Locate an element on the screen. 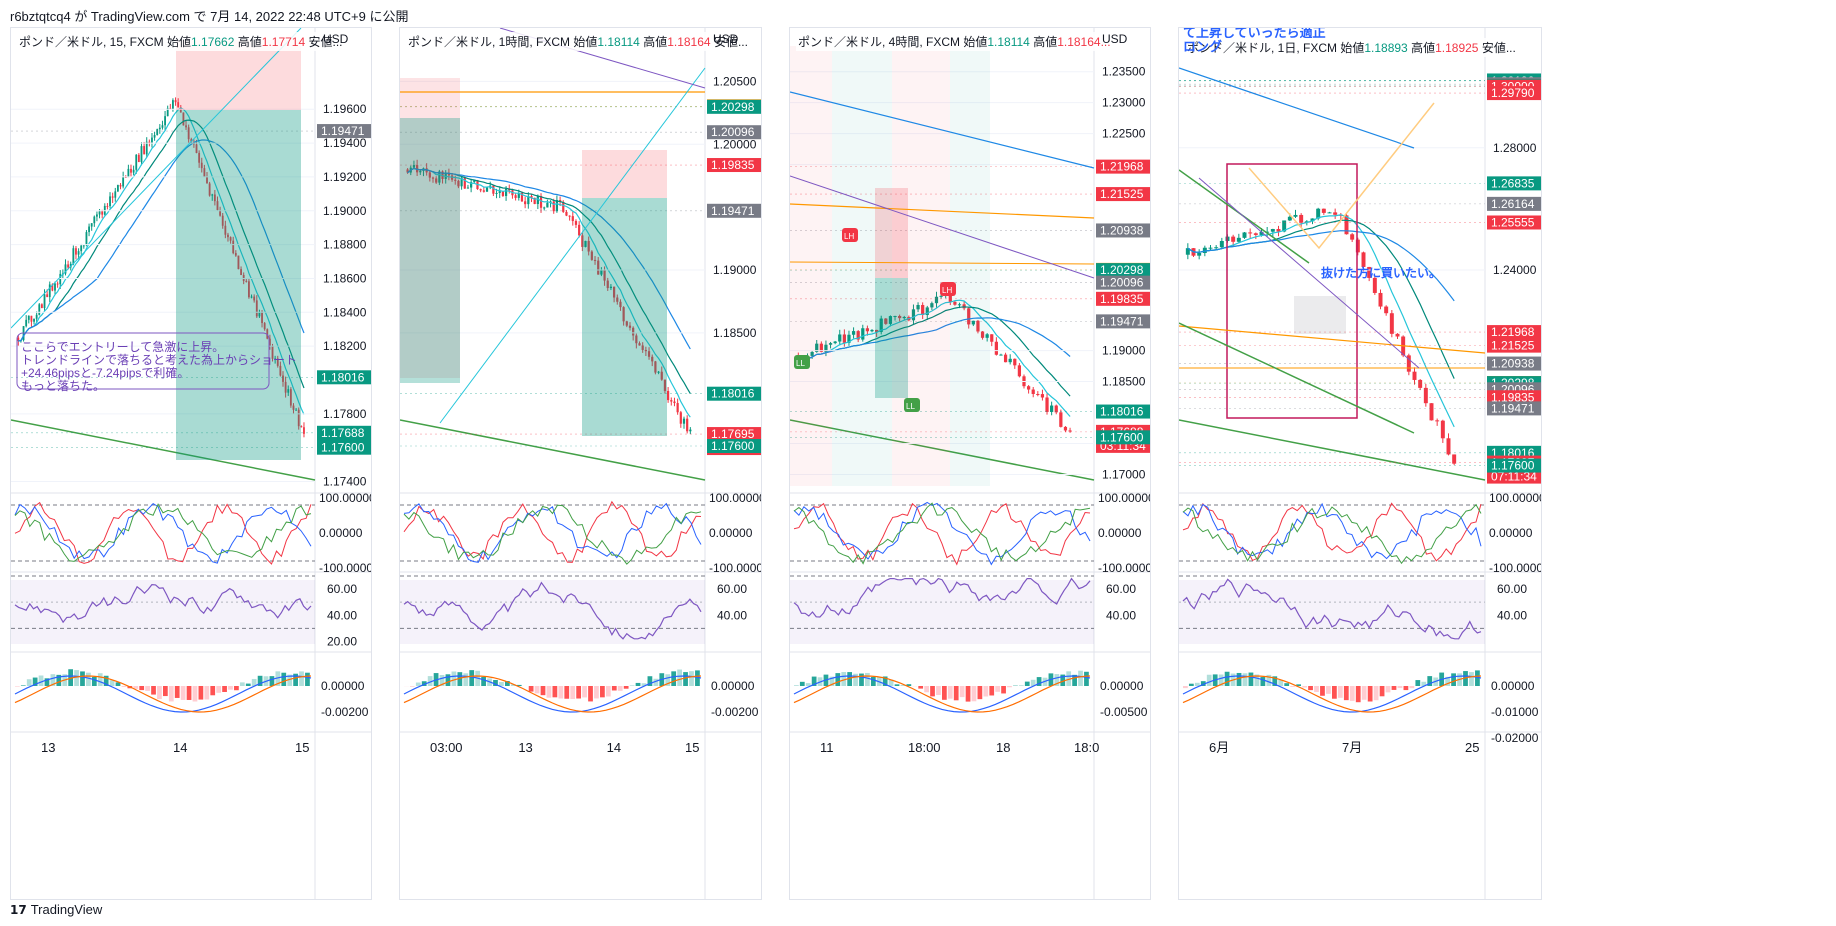  trendline is located at coordinates (572, 245).